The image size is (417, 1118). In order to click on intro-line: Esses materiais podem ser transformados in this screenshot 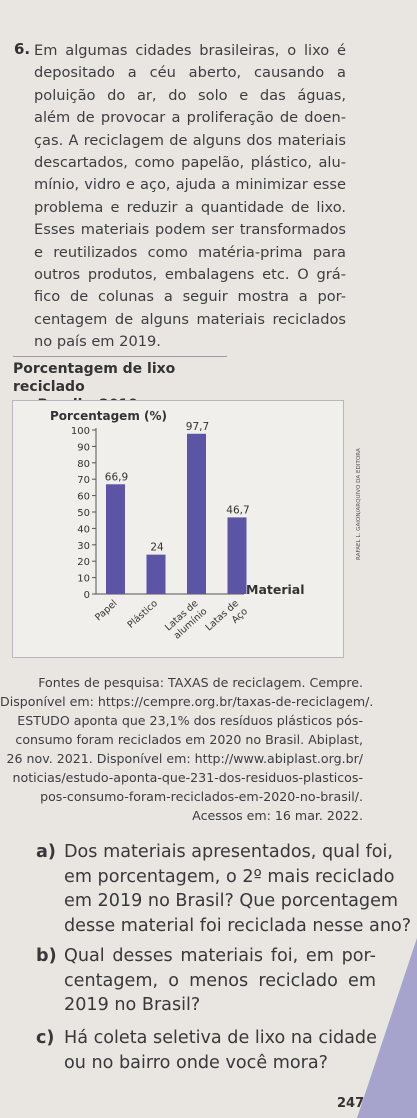, I will do `click(190, 230)`.